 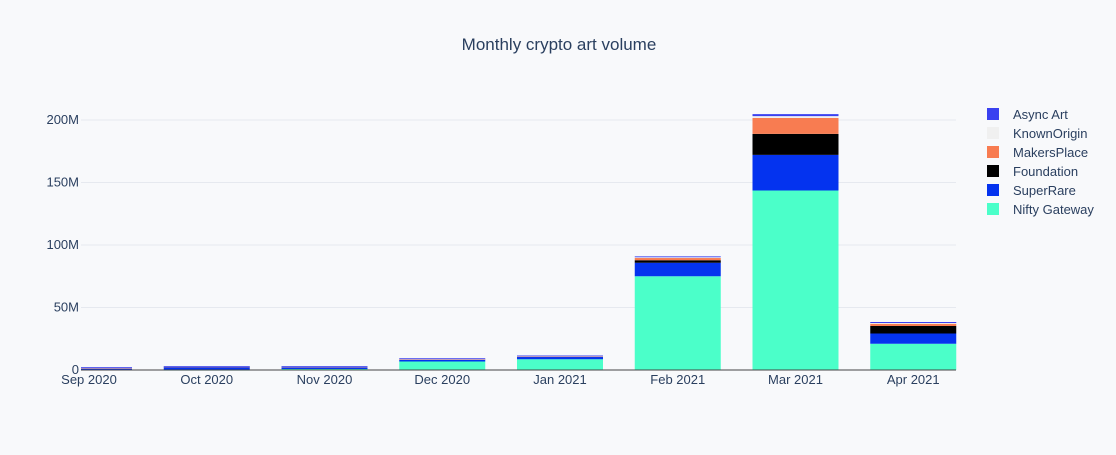 What do you see at coordinates (1050, 133) in the screenshot?
I see `legend-label: KnownOrigin` at bounding box center [1050, 133].